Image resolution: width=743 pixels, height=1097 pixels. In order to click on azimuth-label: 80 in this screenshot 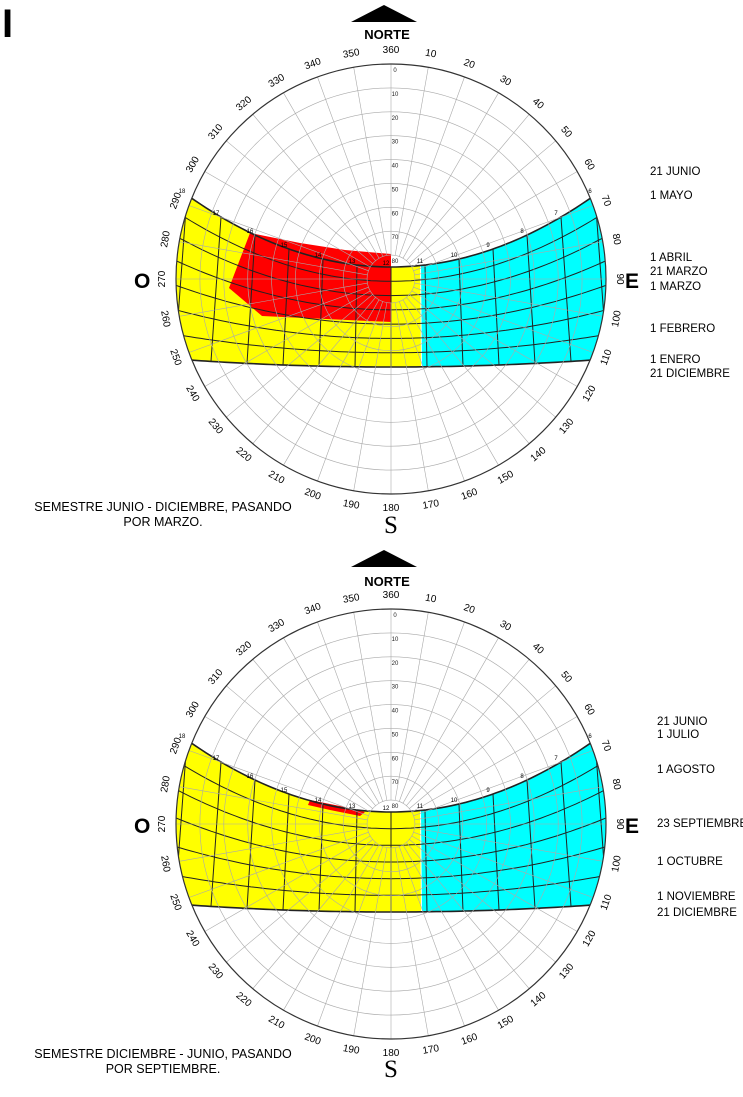, I will do `click(616, 239)`.